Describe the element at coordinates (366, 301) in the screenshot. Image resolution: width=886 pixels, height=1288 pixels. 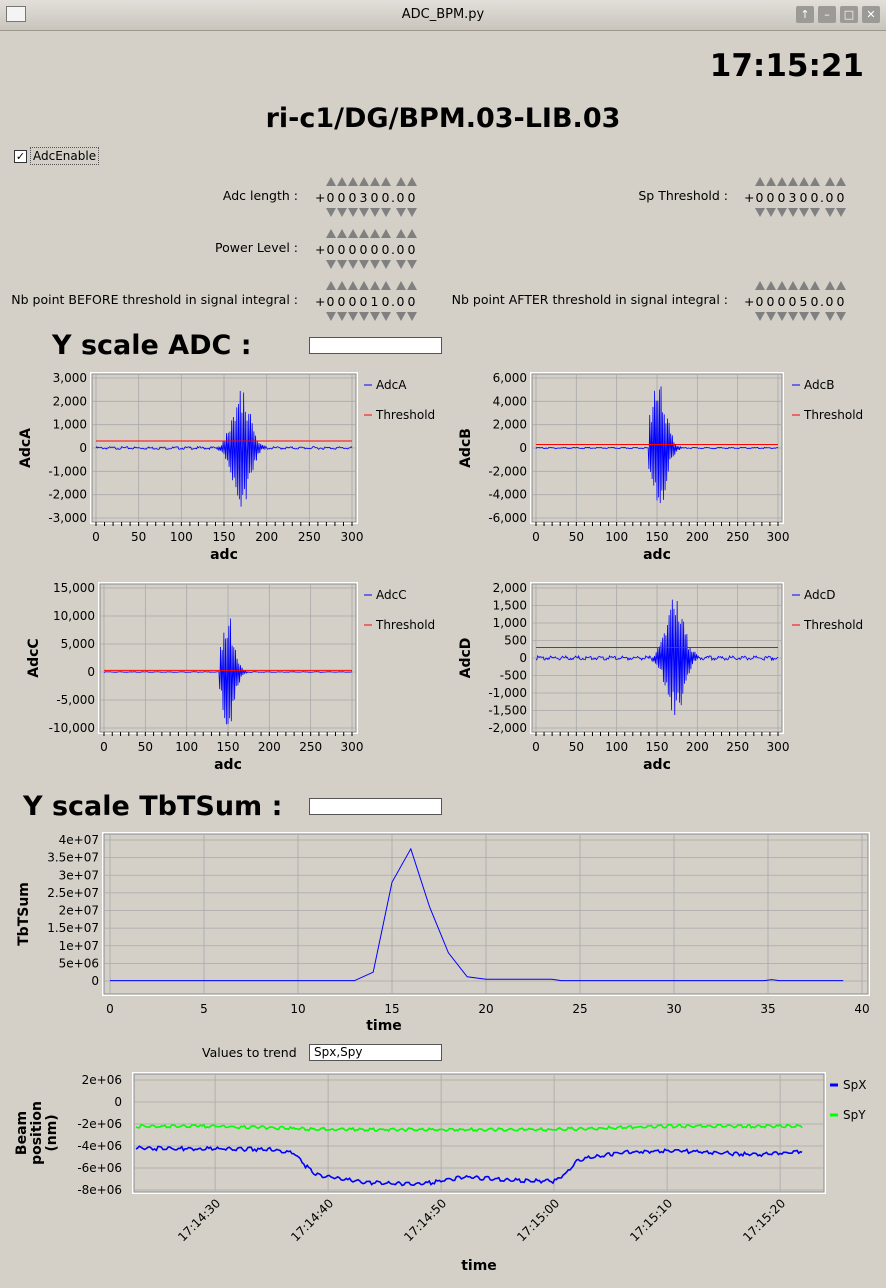
I see `nb-point-before-spinner: +0 0 0 0 1 0. 0 0` at that location.